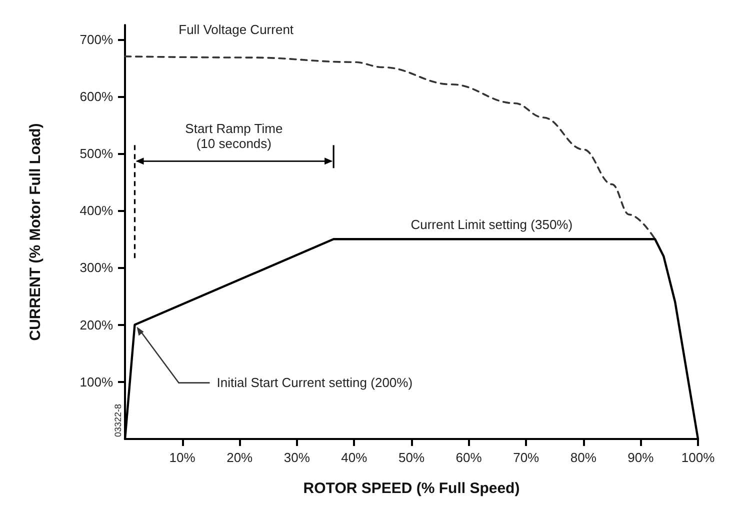  I want to click on y-axis-title: CURRENT (% Motor Full Load), so click(35, 232).